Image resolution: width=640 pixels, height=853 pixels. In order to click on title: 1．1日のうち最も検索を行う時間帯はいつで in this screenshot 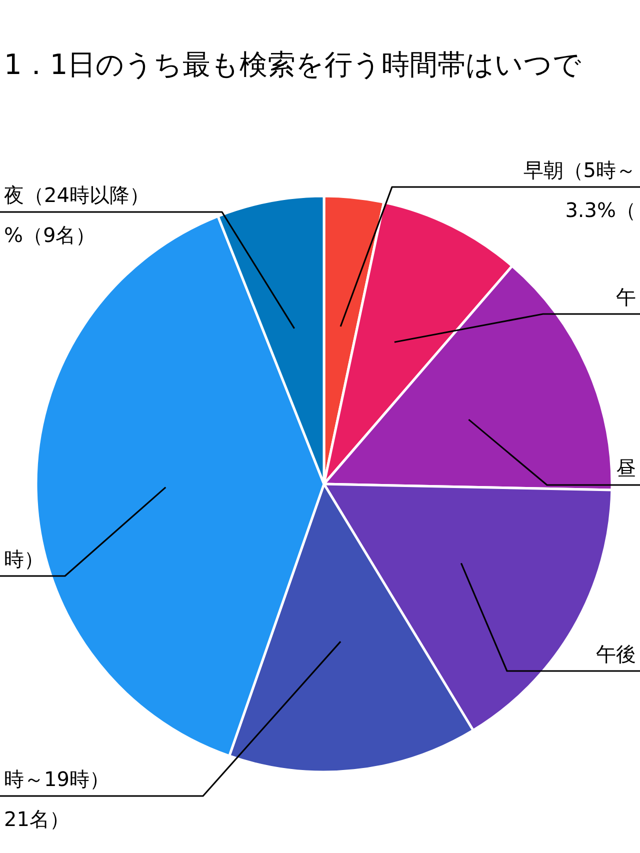, I will do `click(293, 64)`.